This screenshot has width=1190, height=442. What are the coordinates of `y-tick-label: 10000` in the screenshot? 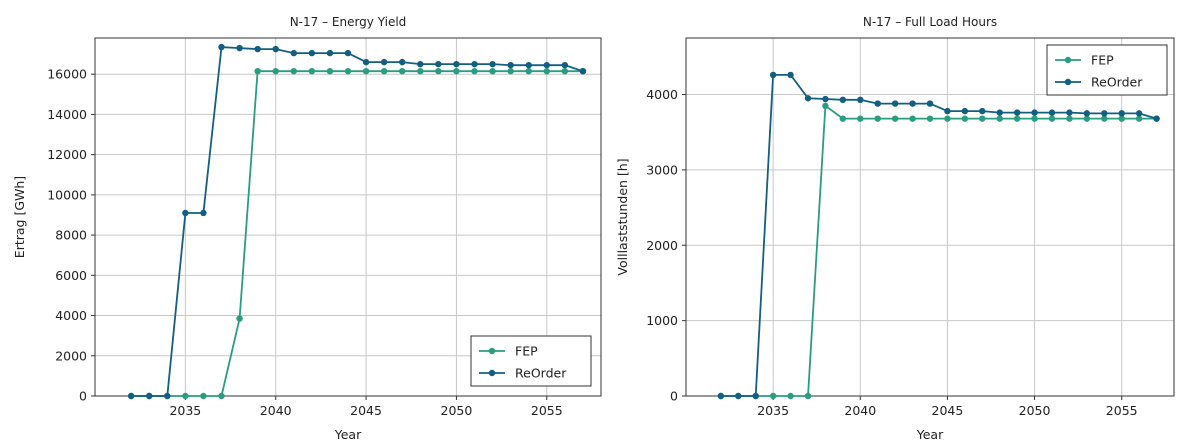 It's located at (67, 194).